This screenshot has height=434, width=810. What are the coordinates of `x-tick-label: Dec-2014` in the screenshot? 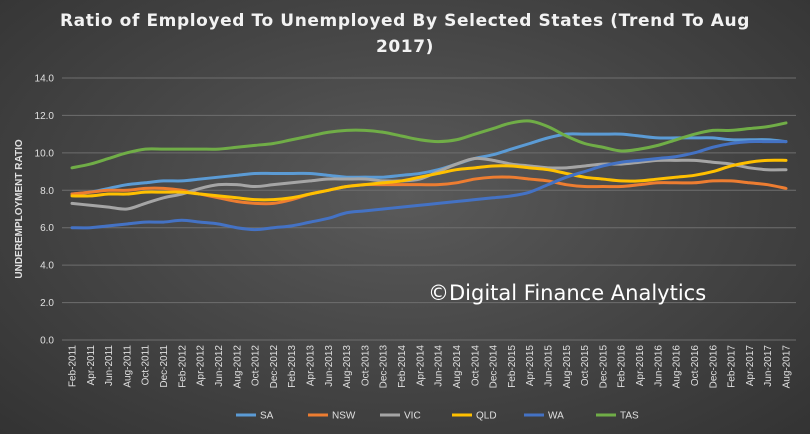 It's located at (494, 367).